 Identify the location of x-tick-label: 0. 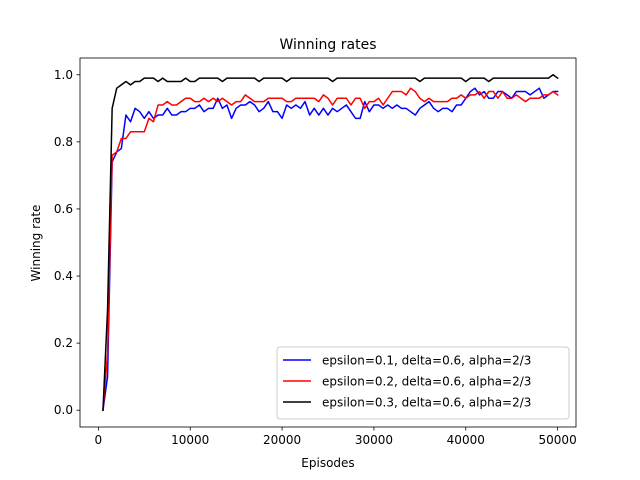
(99, 440).